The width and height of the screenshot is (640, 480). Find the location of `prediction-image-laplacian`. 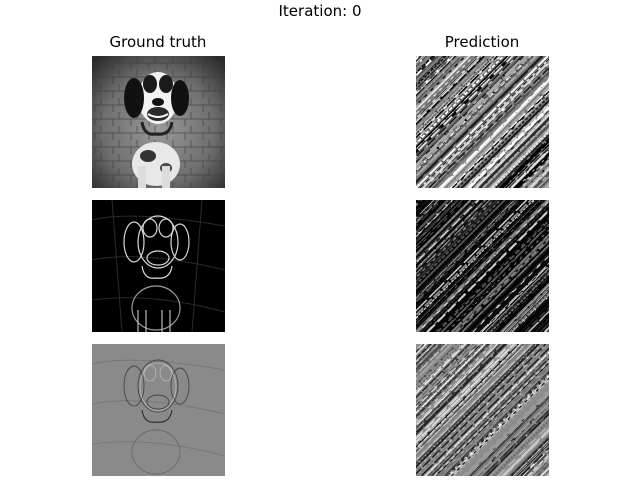

prediction-image-laplacian is located at coordinates (482, 410).